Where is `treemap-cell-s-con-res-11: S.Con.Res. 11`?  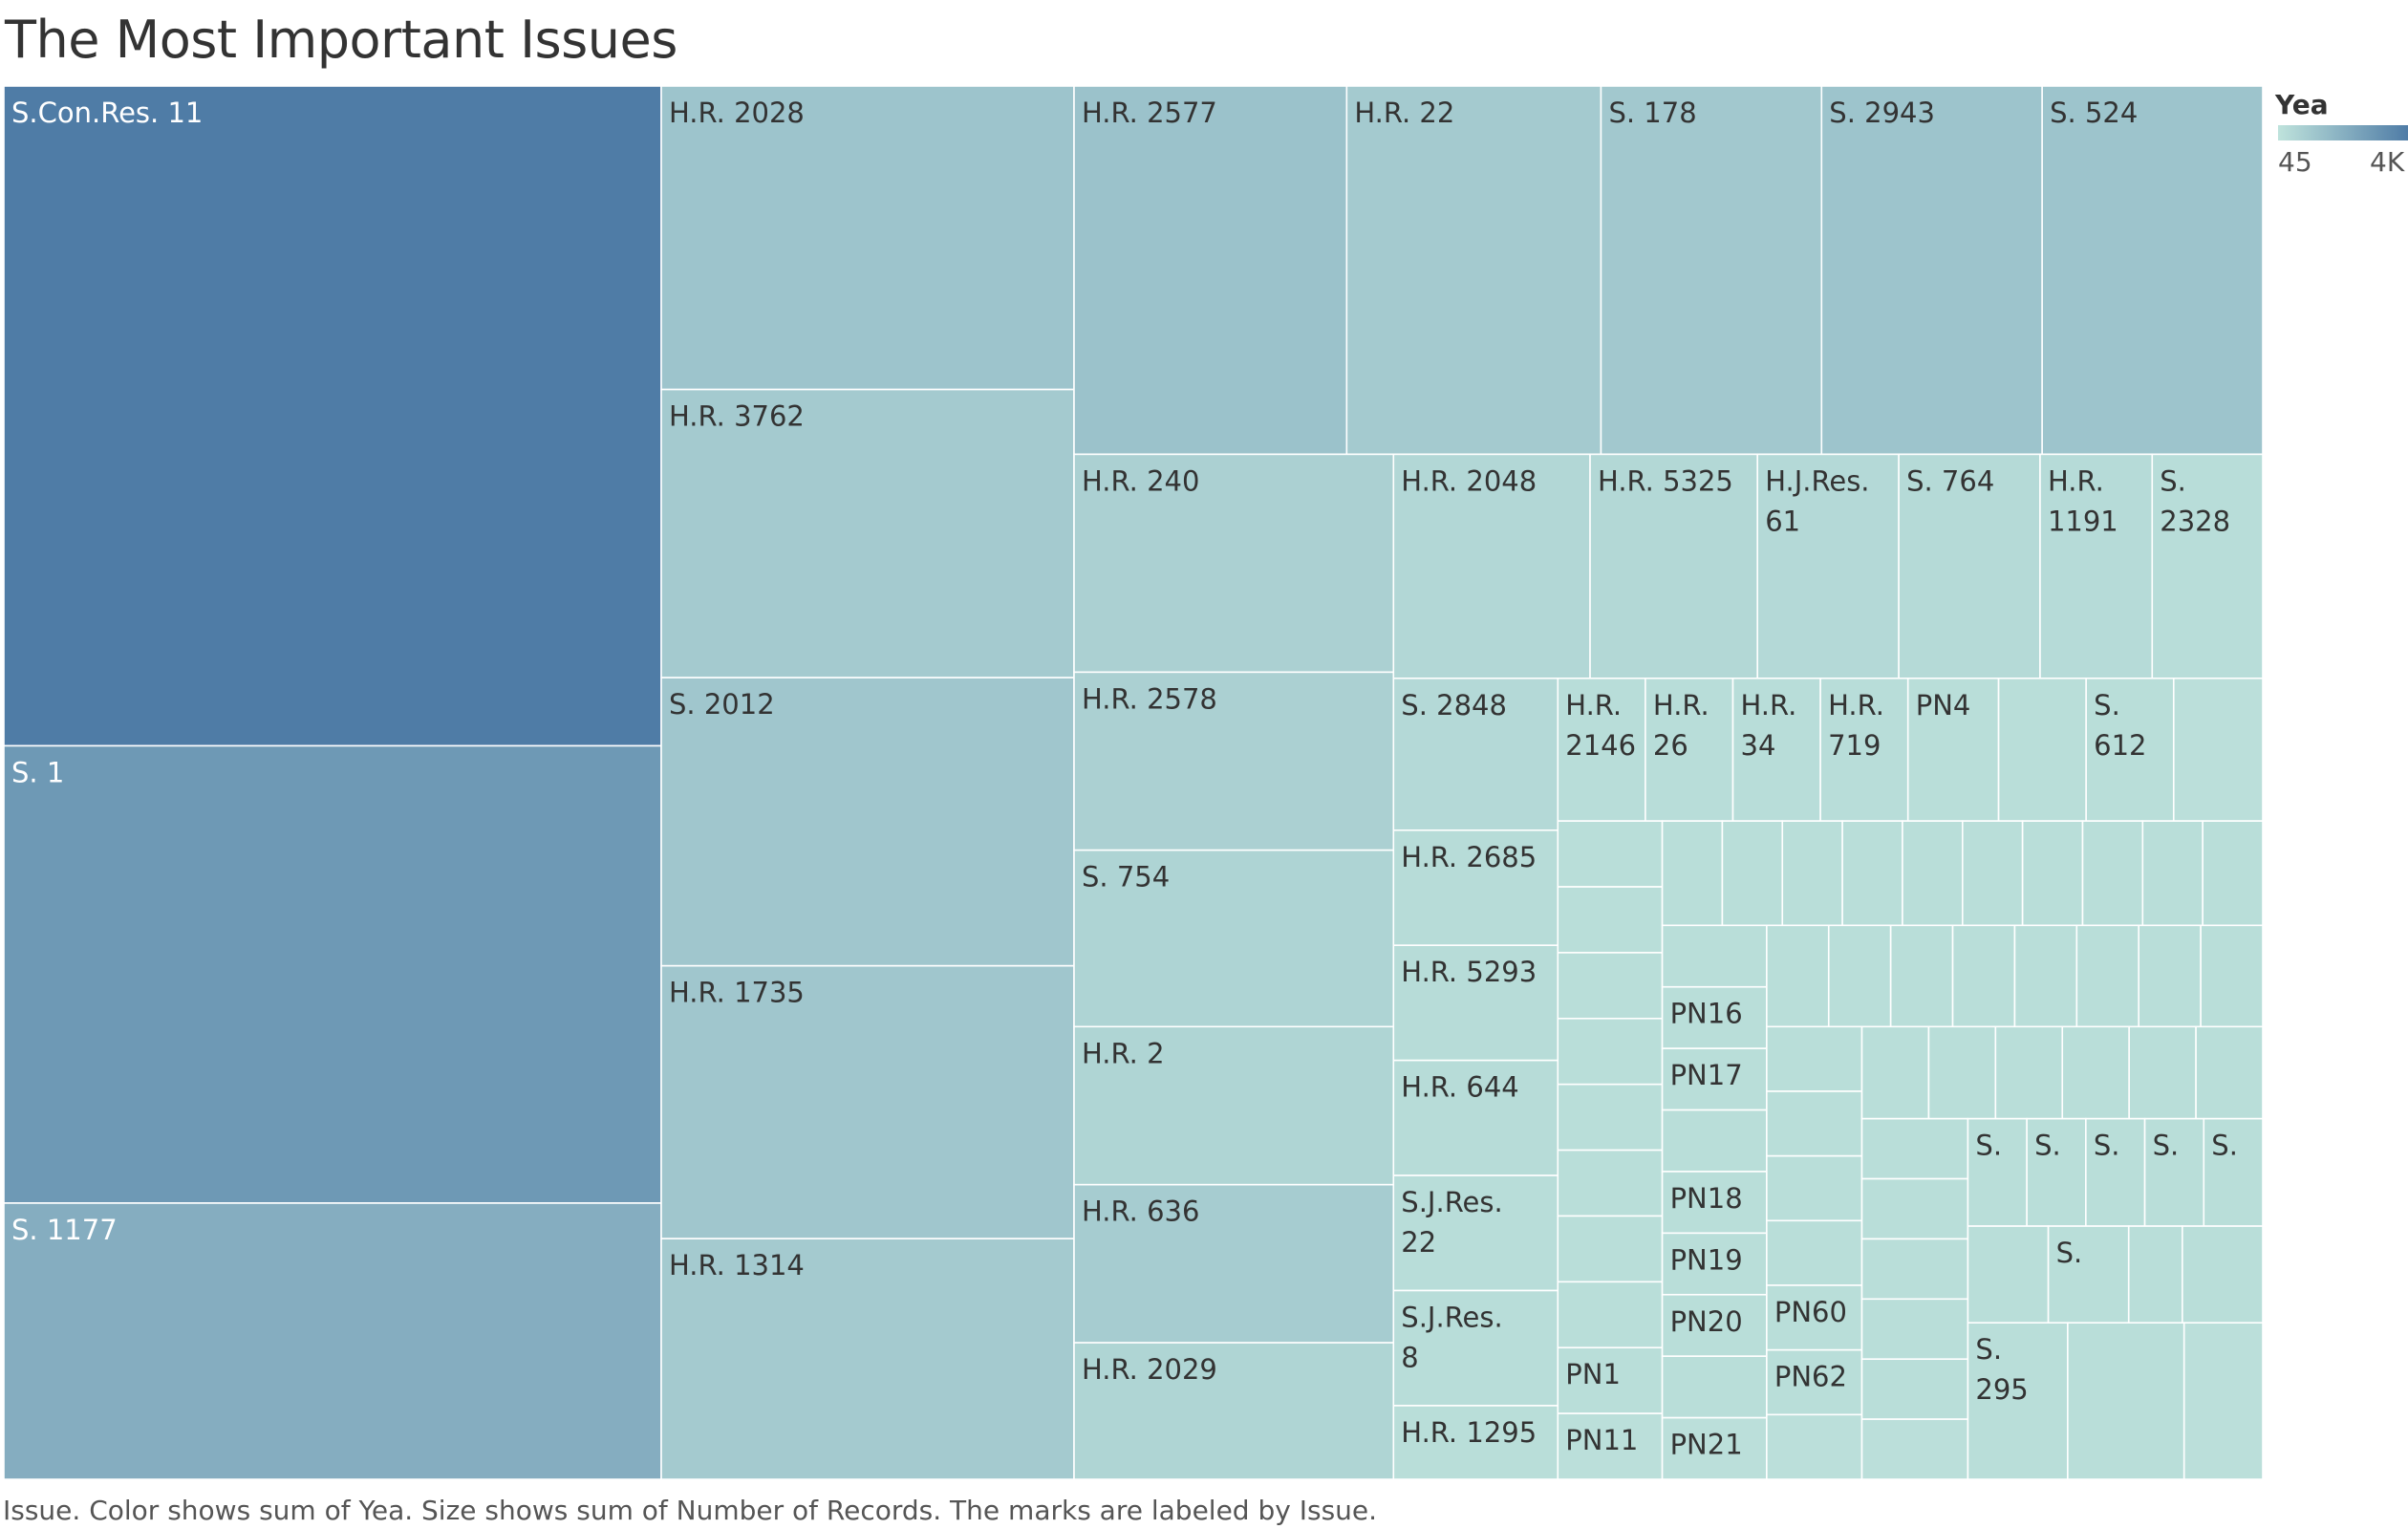 treemap-cell-s-con-res-11: S.Con.Res. 11 is located at coordinates (332, 416).